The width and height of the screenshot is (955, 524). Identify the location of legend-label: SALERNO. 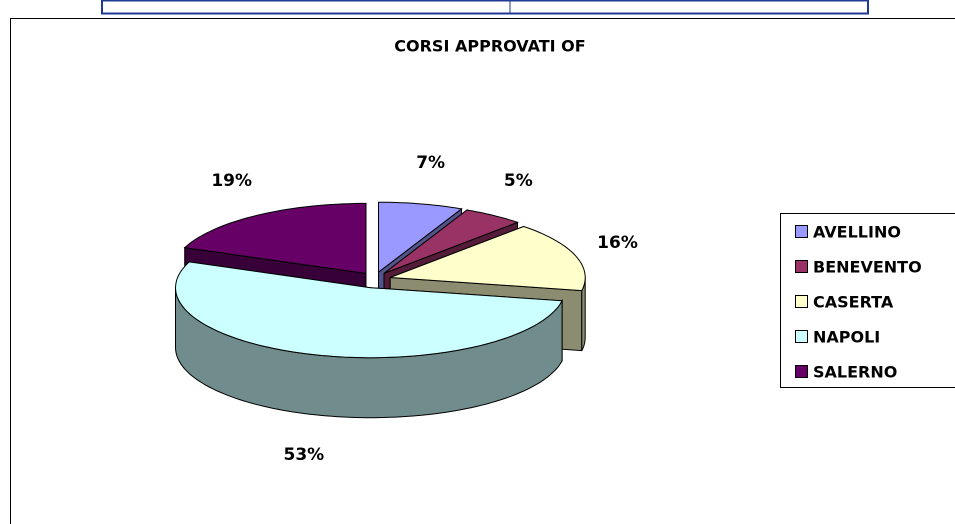
(855, 372).